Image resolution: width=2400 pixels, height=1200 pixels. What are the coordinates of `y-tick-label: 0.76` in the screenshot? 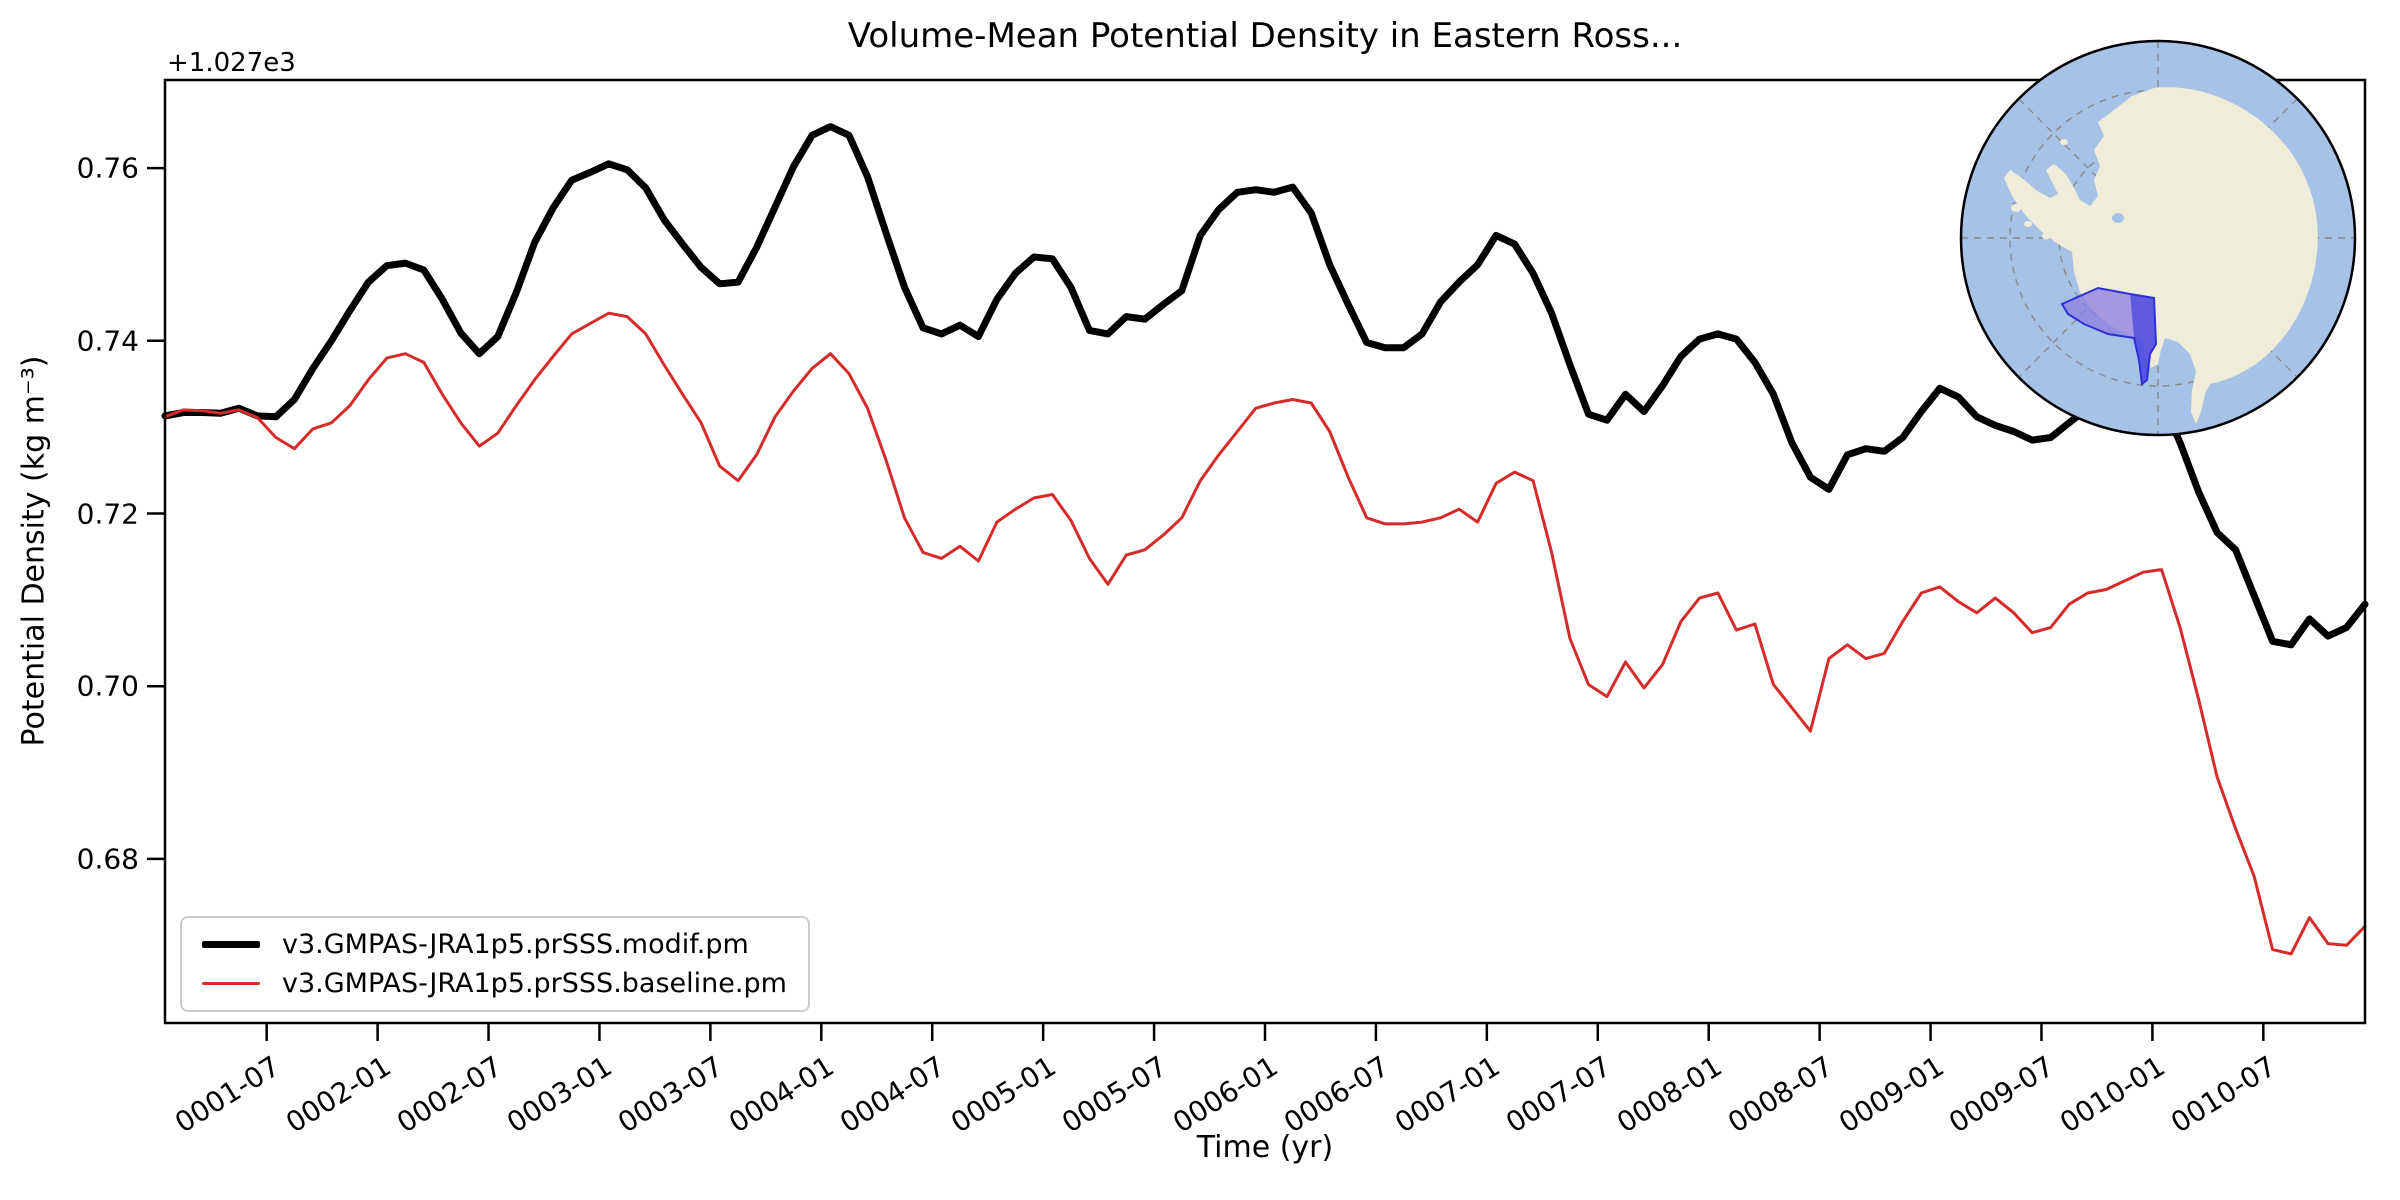 It's located at (107, 168).